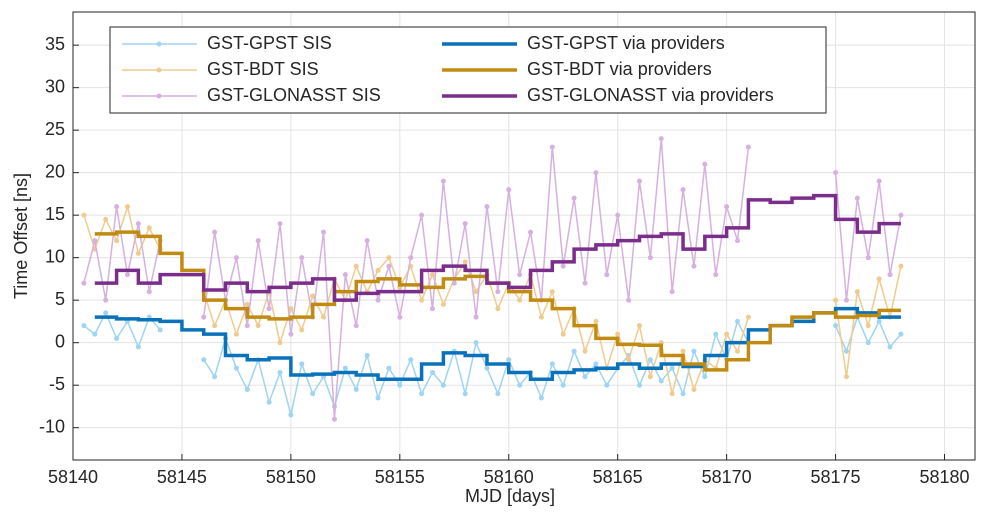 This screenshot has height=515, width=987. I want to click on y-tick-label: 35, so click(55, 44).